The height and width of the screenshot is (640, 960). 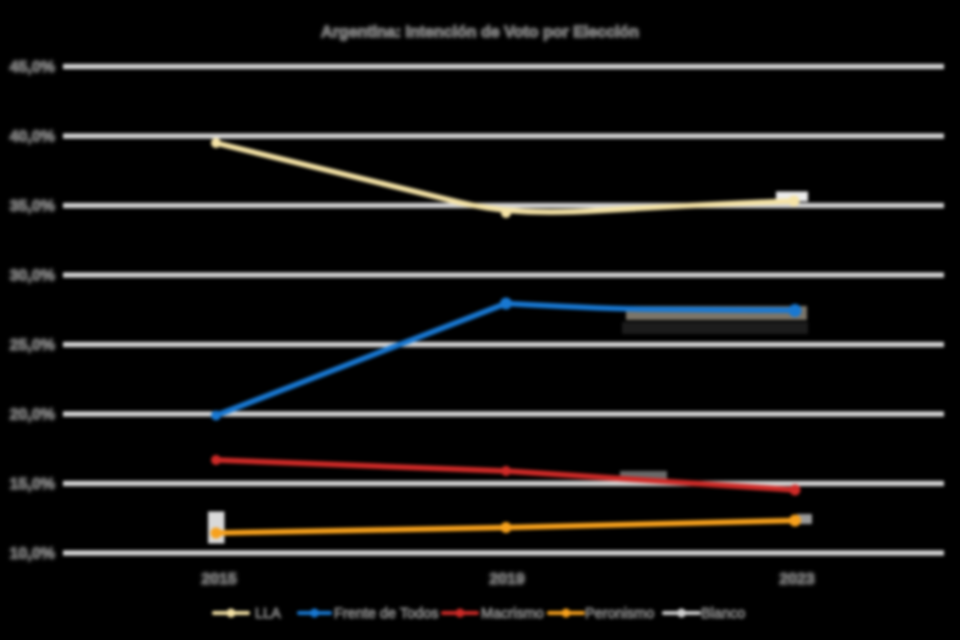 I want to click on svg-text: 25,0%, so click(x=32, y=345).